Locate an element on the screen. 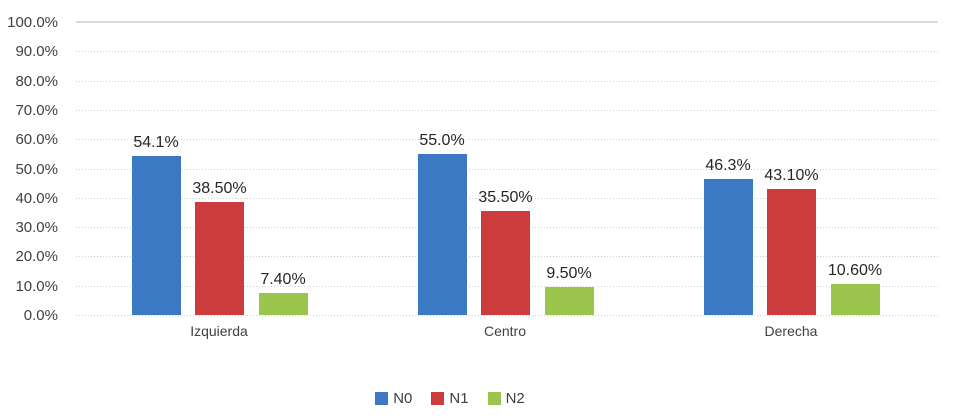 This screenshot has width=969, height=416. data-label: 54.1% is located at coordinates (156, 143).